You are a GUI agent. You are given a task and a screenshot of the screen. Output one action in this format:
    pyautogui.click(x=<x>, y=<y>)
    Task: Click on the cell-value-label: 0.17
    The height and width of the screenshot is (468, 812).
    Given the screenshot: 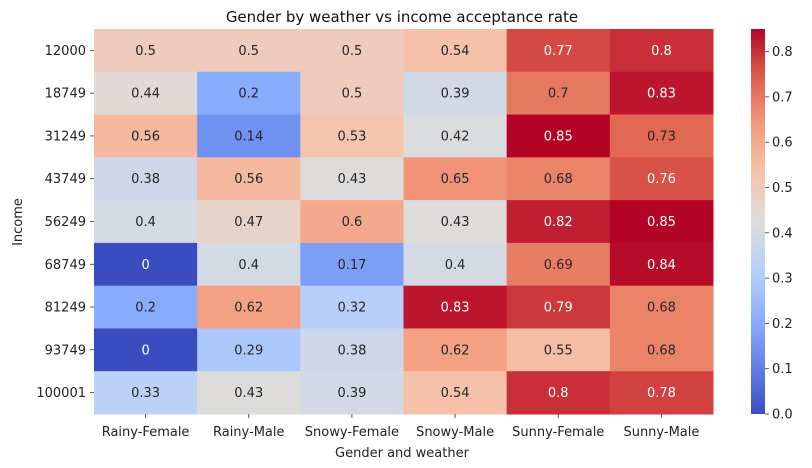 What is the action you would take?
    pyautogui.click(x=351, y=265)
    